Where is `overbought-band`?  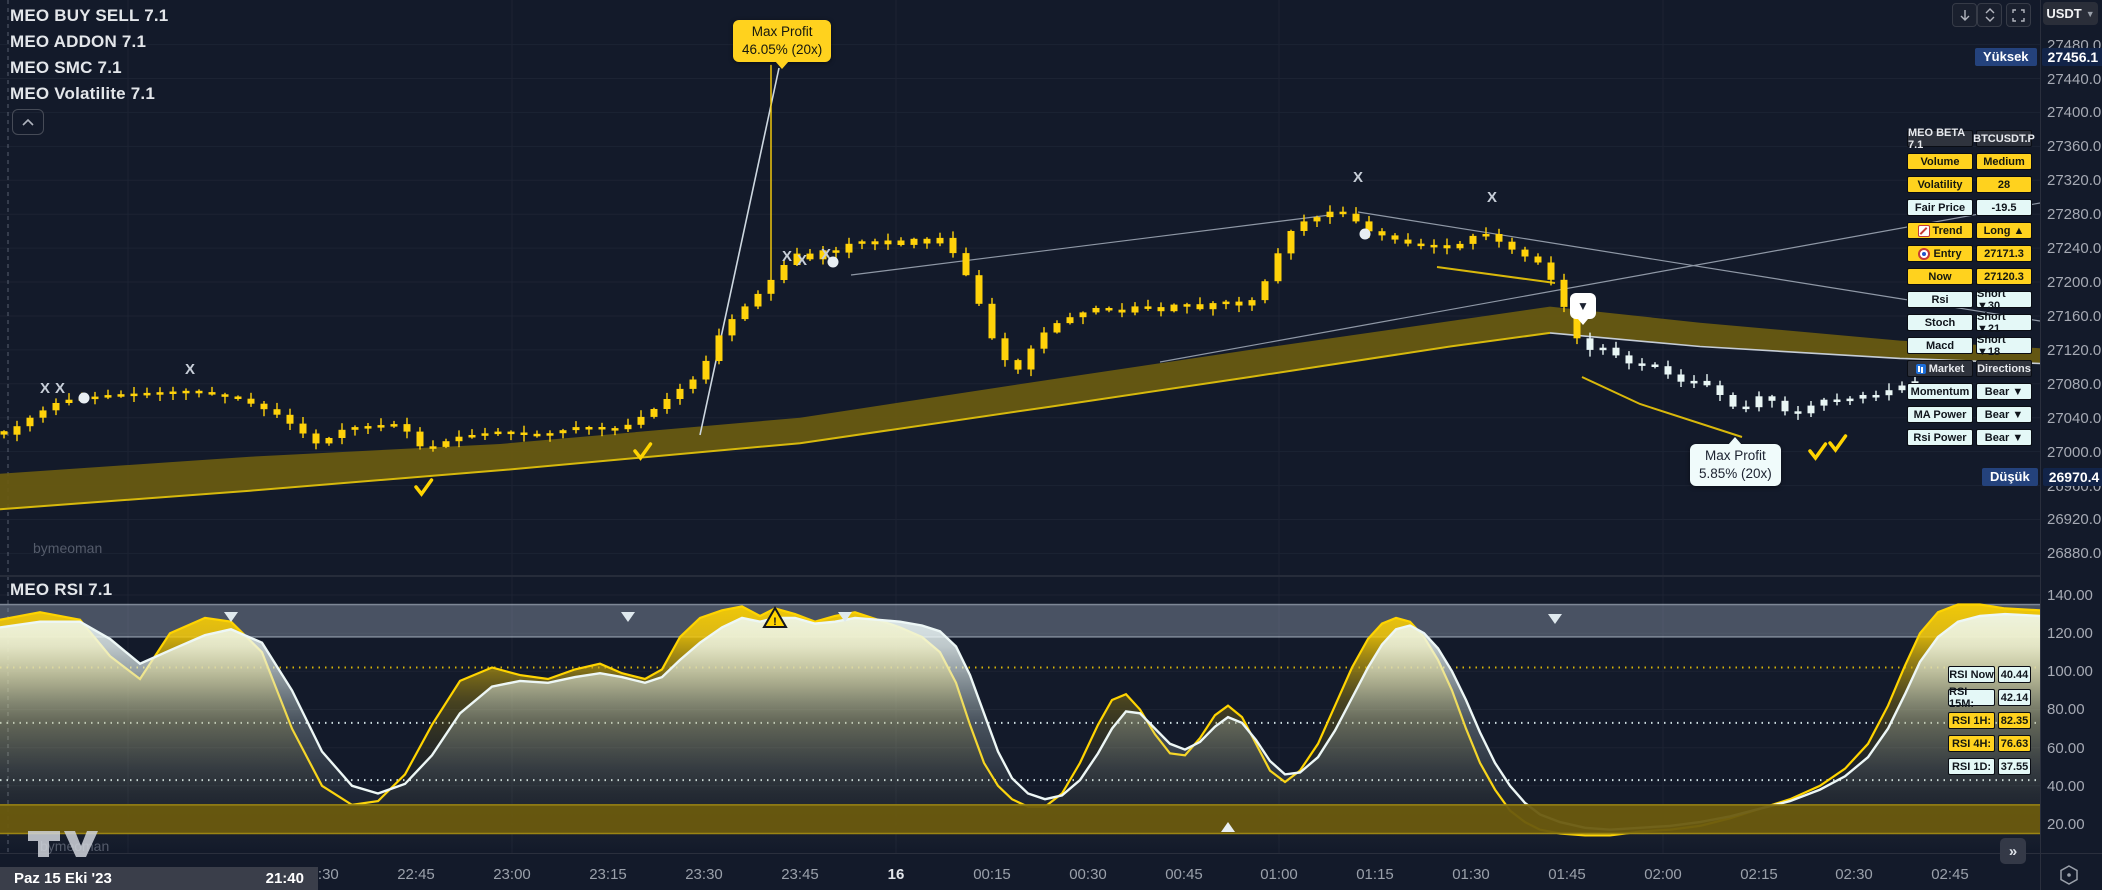
overbought-band is located at coordinates (1020, 620).